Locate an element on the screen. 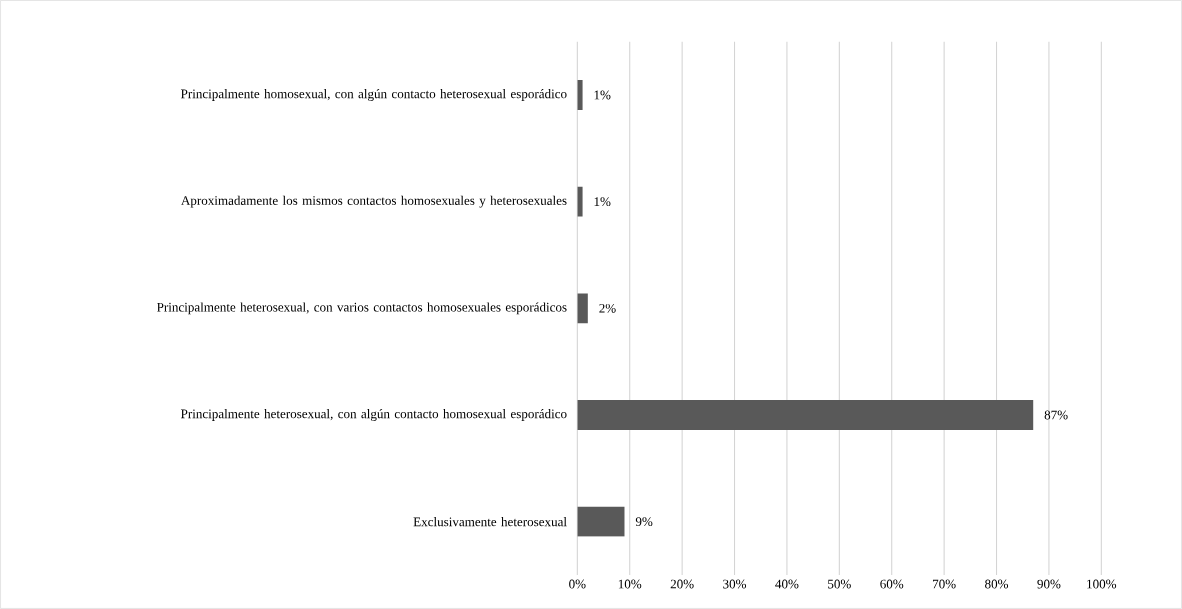  data-label: 9% is located at coordinates (644, 522).